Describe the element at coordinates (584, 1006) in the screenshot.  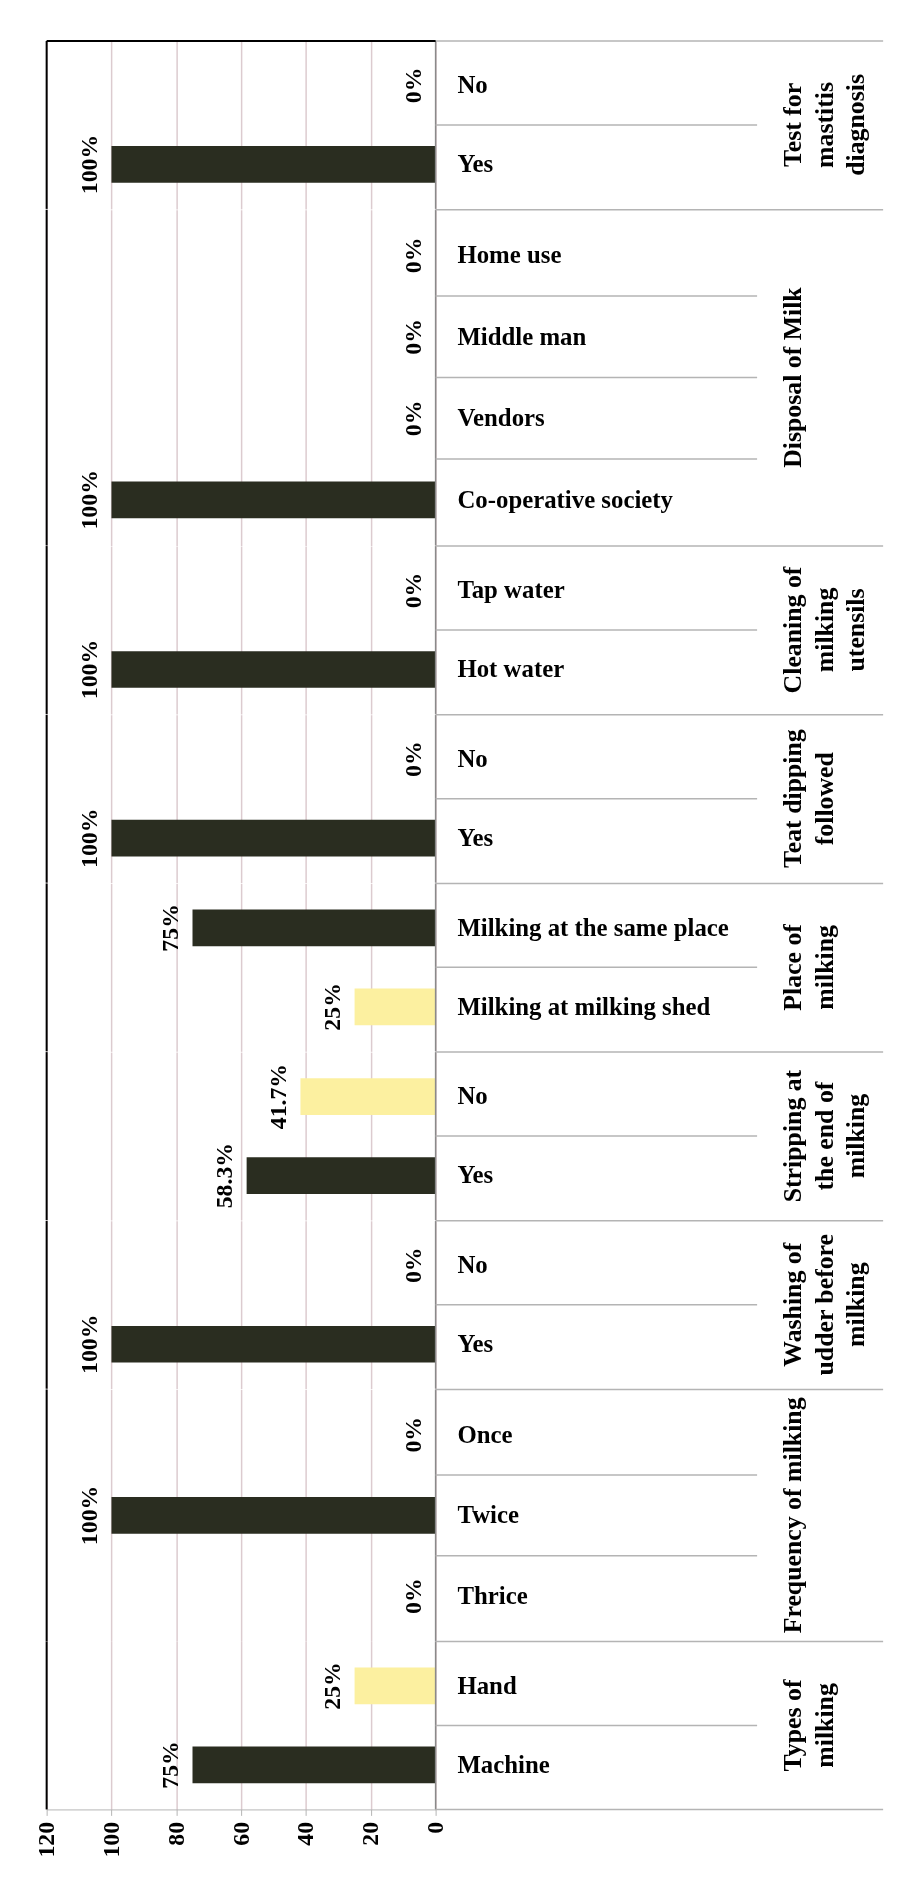
I see `y-tick-label: Milking at milking shed` at that location.